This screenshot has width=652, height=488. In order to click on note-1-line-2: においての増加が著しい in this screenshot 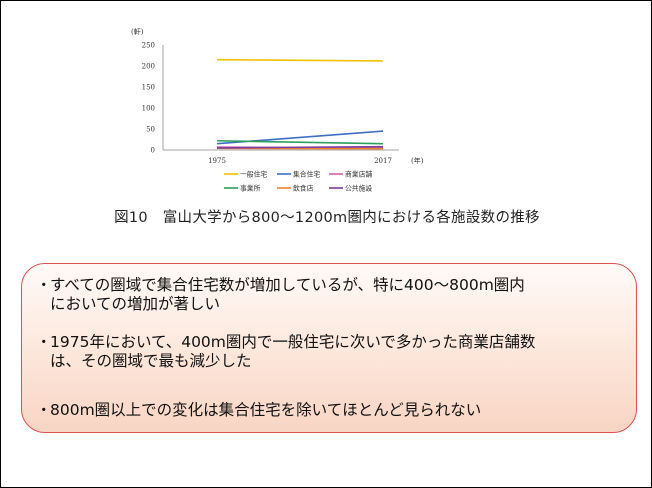, I will do `click(135, 304)`.